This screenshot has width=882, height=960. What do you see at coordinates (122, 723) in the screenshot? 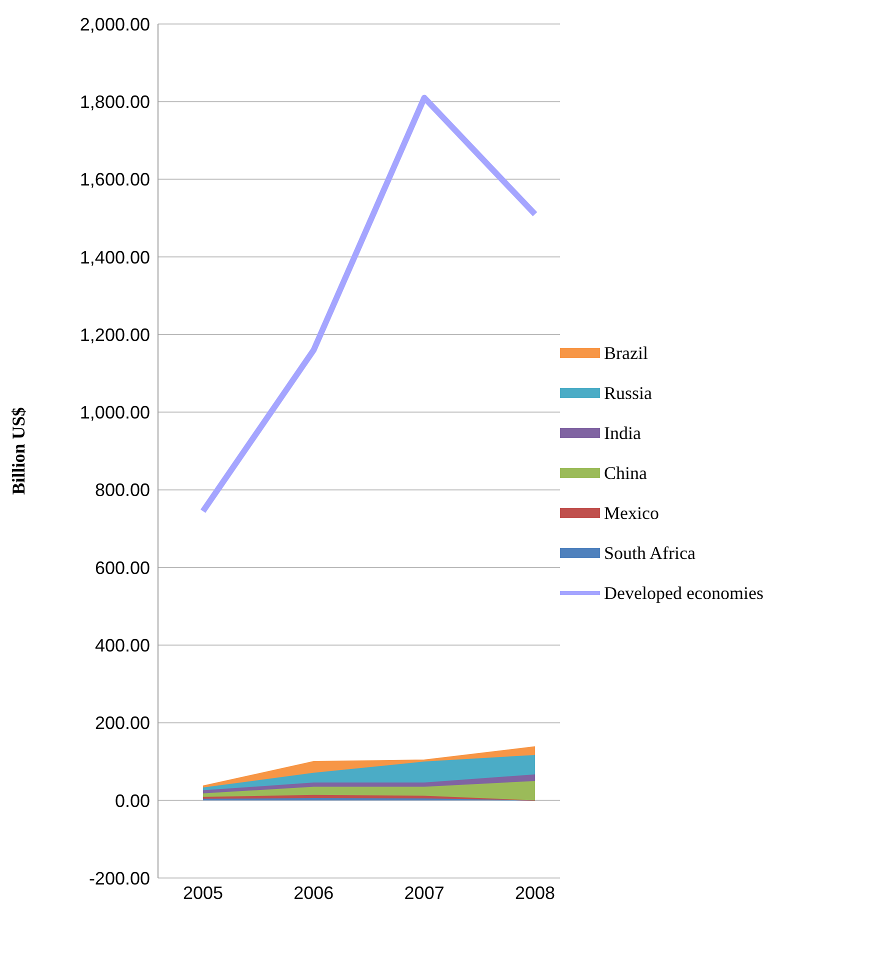
I see `y-tick-label: 200.00` at bounding box center [122, 723].